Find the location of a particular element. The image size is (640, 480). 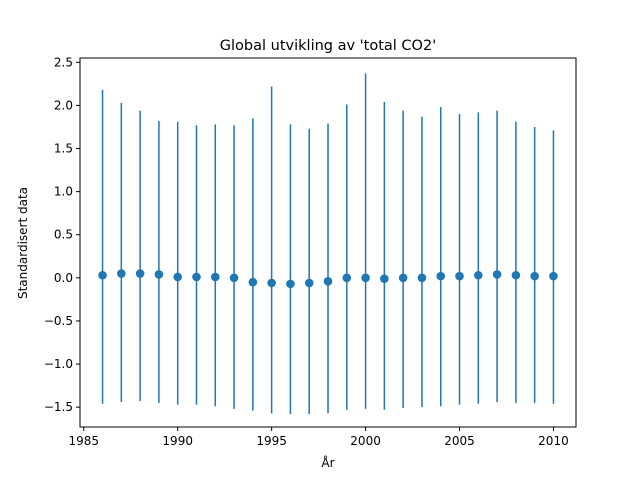

y-tick-label: 1.5 is located at coordinates (63, 149).